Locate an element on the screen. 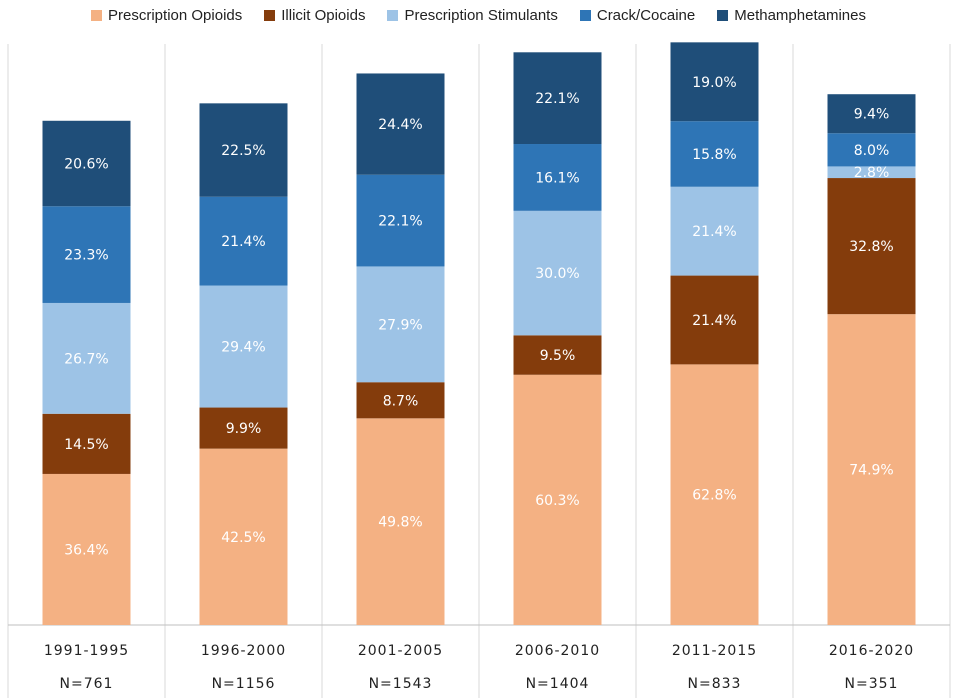 Image resolution: width=957 pixels, height=698 pixels. legend-item-illicit-opioids: Illicit Opioids is located at coordinates (314, 15).